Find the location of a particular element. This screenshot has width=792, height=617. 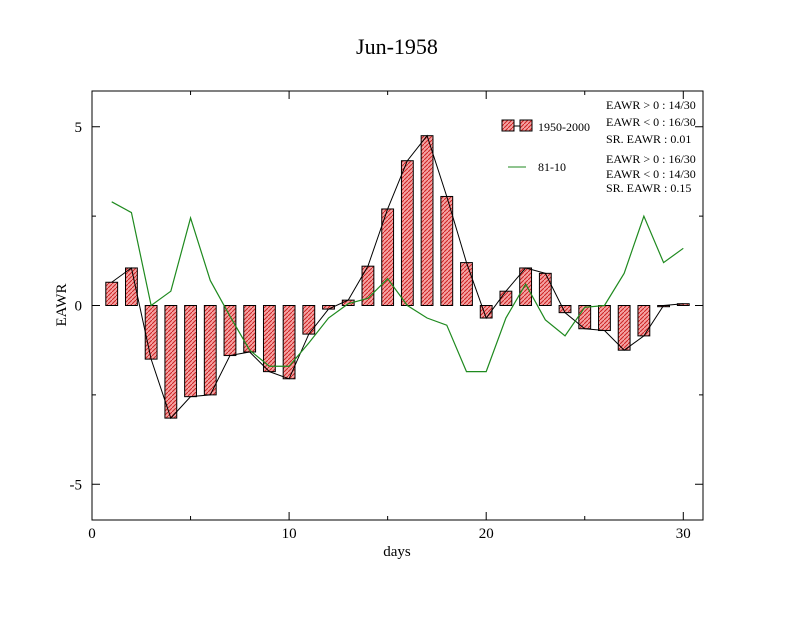

y-axis-title: EAWR is located at coordinates (62, 305).